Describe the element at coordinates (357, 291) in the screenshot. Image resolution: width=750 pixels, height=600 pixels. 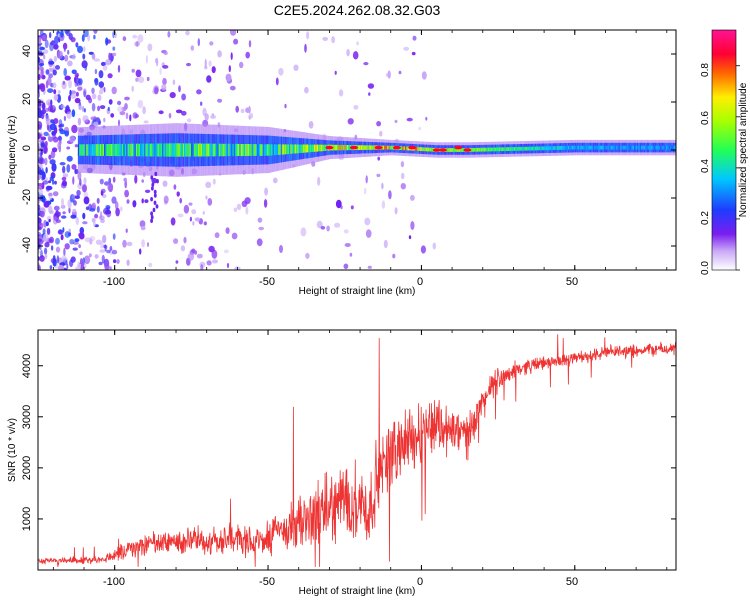
I see `heatmap-xlabel: Height of straight line (km)` at that location.